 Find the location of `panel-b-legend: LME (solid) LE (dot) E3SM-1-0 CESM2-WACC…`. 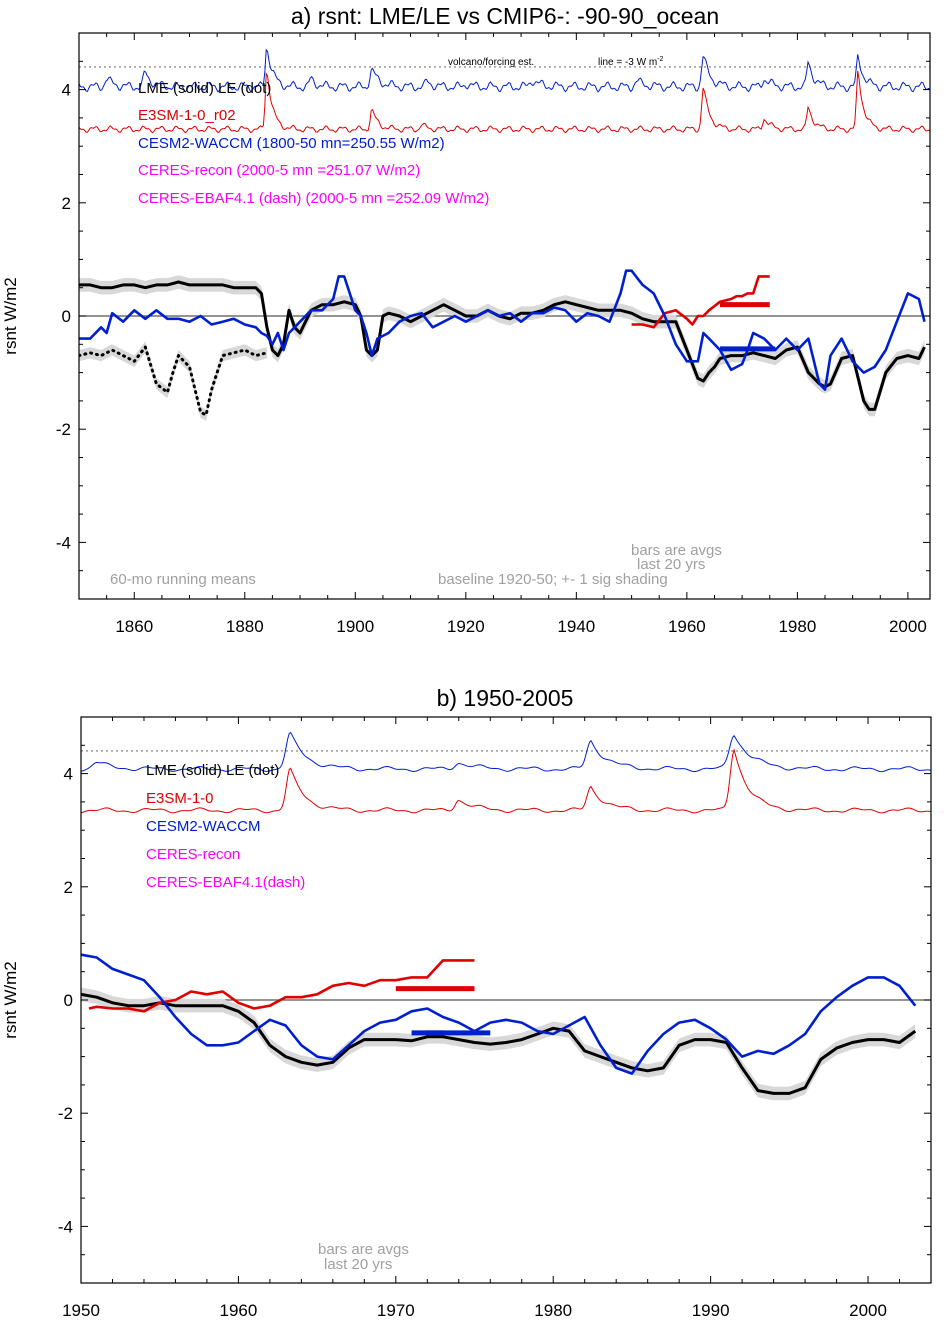

panel-b-legend: LME (solid) LE (dot) E3SM-1-0 CESM2-WACC… is located at coordinates (225, 826).